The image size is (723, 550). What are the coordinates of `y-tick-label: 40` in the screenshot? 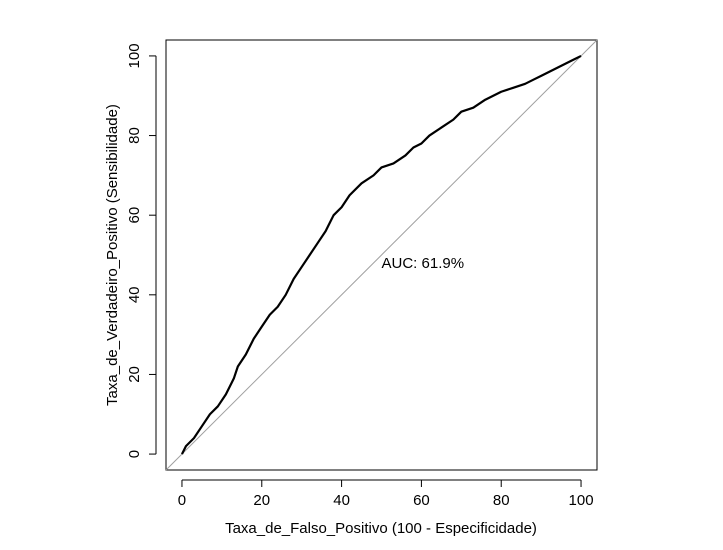 It's located at (134, 294).